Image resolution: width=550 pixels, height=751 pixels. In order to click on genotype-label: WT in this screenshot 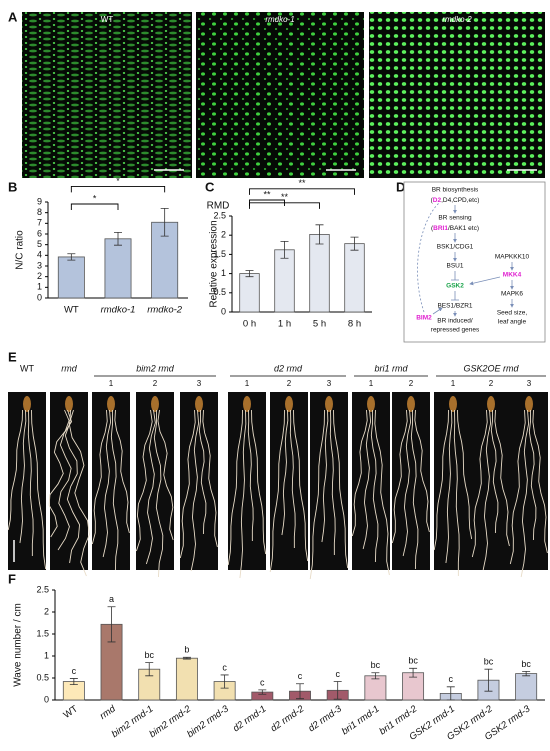, I will do `click(27, 368)`.